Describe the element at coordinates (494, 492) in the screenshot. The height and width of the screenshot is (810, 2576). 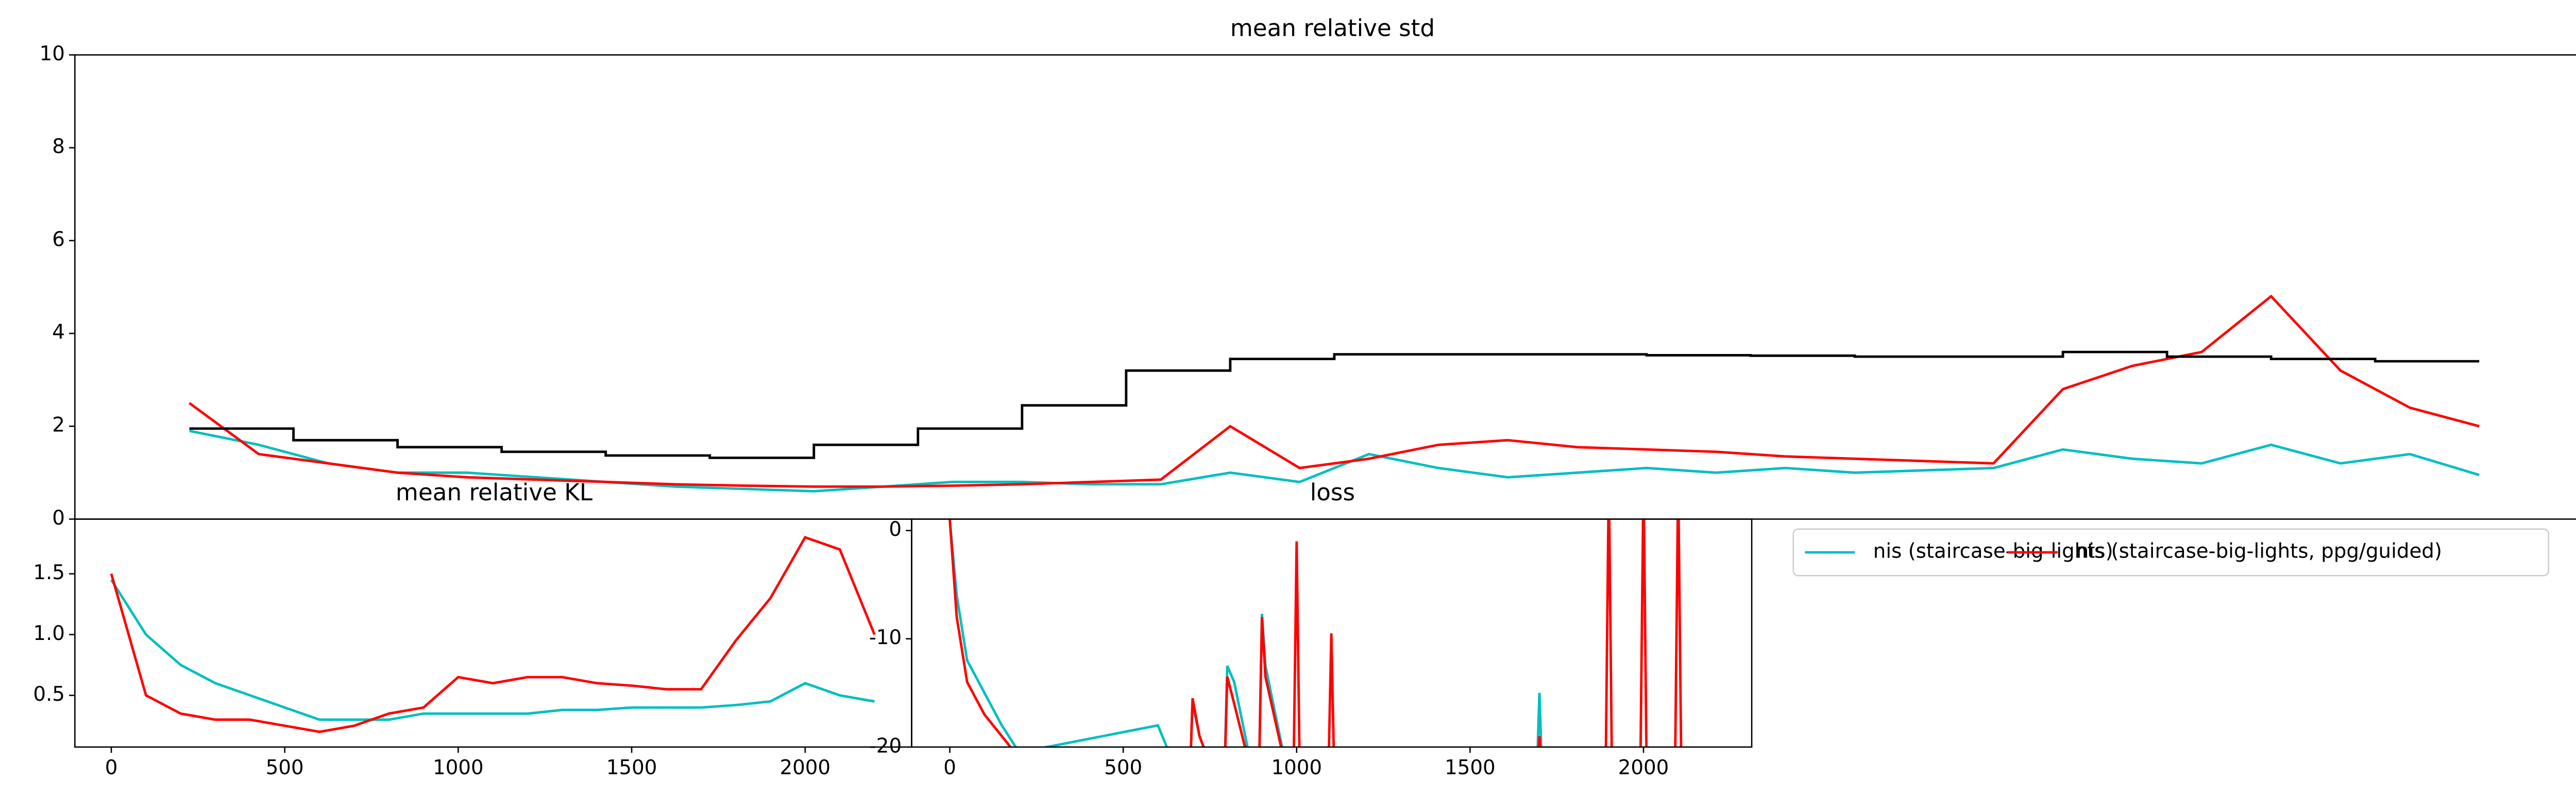
I see `chart-title: mean relative KL` at that location.